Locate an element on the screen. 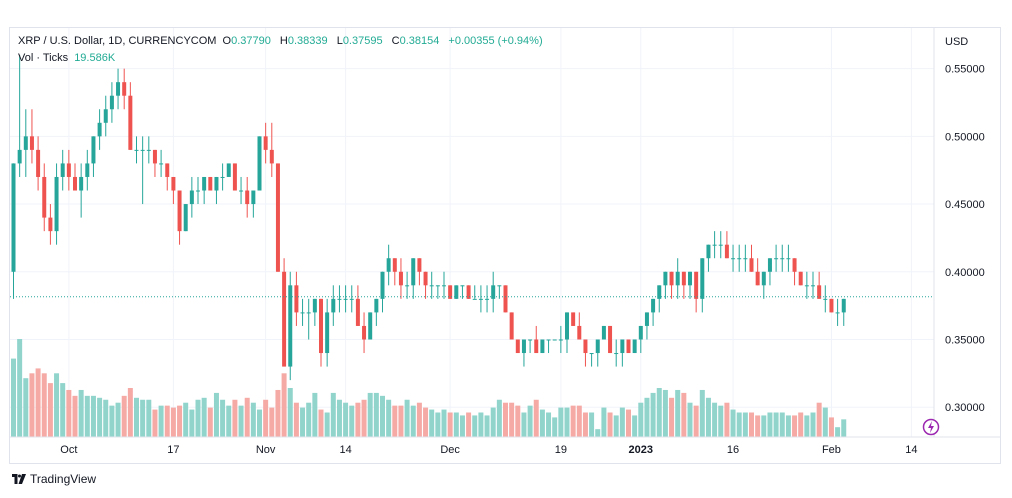  time-tick-label: 2023 is located at coordinates (641, 450).